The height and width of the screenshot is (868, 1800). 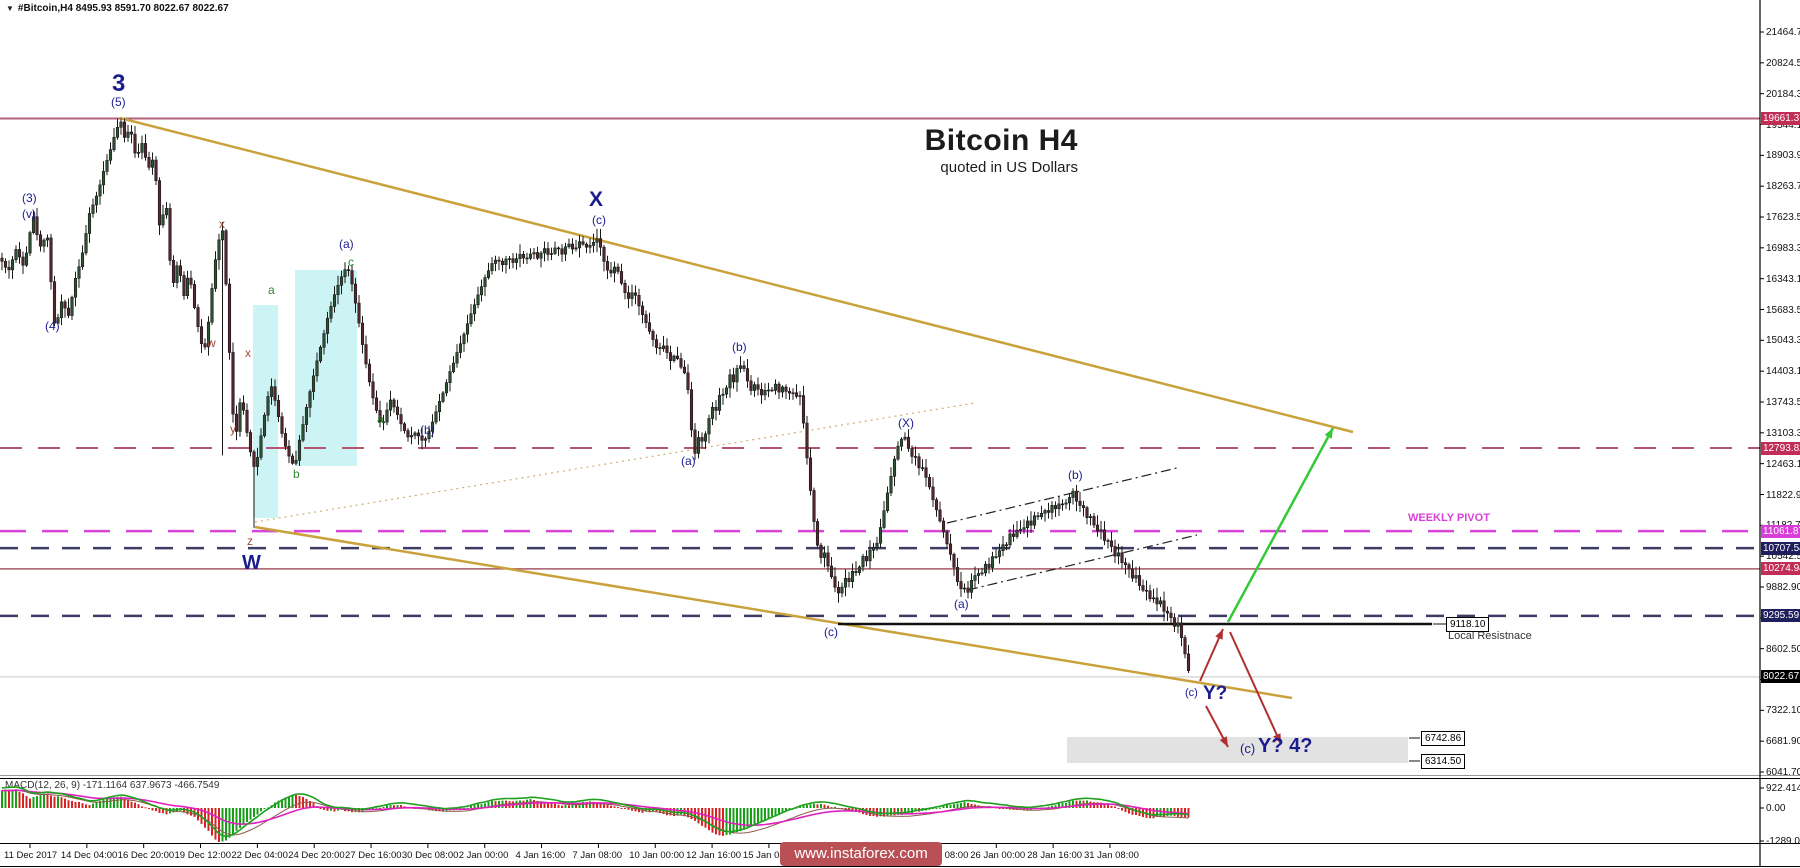 I want to click on timeline-label: 16 Dec 20:00, so click(x=146, y=855).